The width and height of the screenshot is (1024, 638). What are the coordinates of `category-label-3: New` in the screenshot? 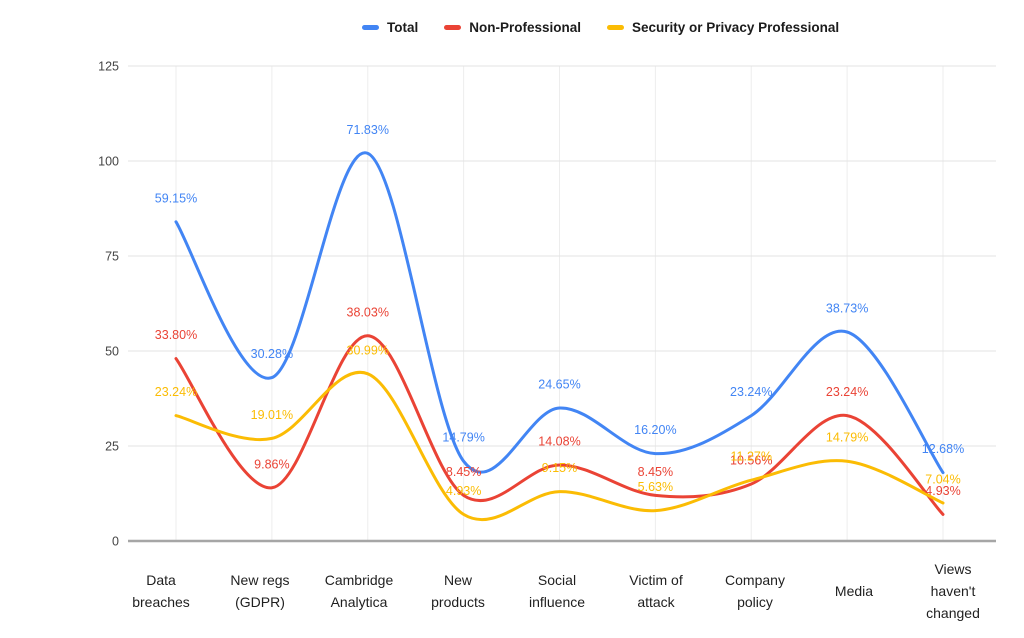 It's located at (458, 580).